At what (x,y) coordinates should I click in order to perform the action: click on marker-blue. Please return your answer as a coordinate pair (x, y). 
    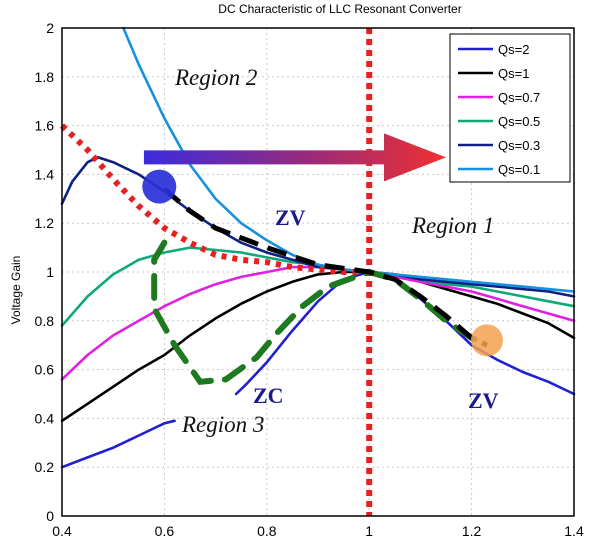
    Looking at the image, I should click on (159, 186).